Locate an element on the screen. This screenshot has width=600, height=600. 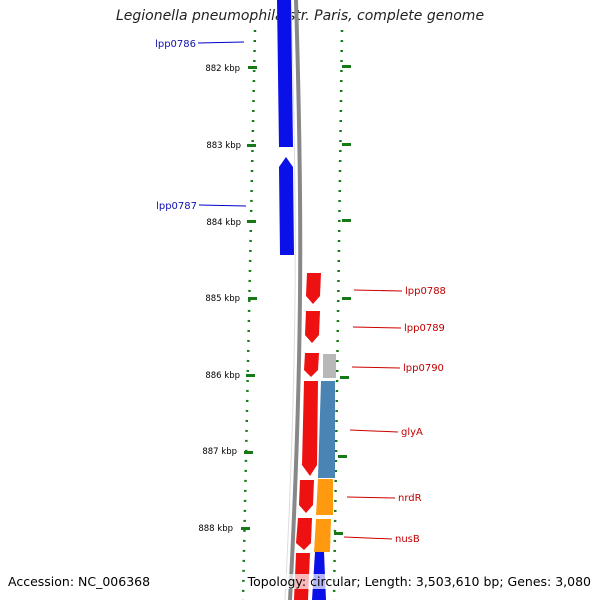
gene-label-nrdR: nrdR is located at coordinates (410, 498).